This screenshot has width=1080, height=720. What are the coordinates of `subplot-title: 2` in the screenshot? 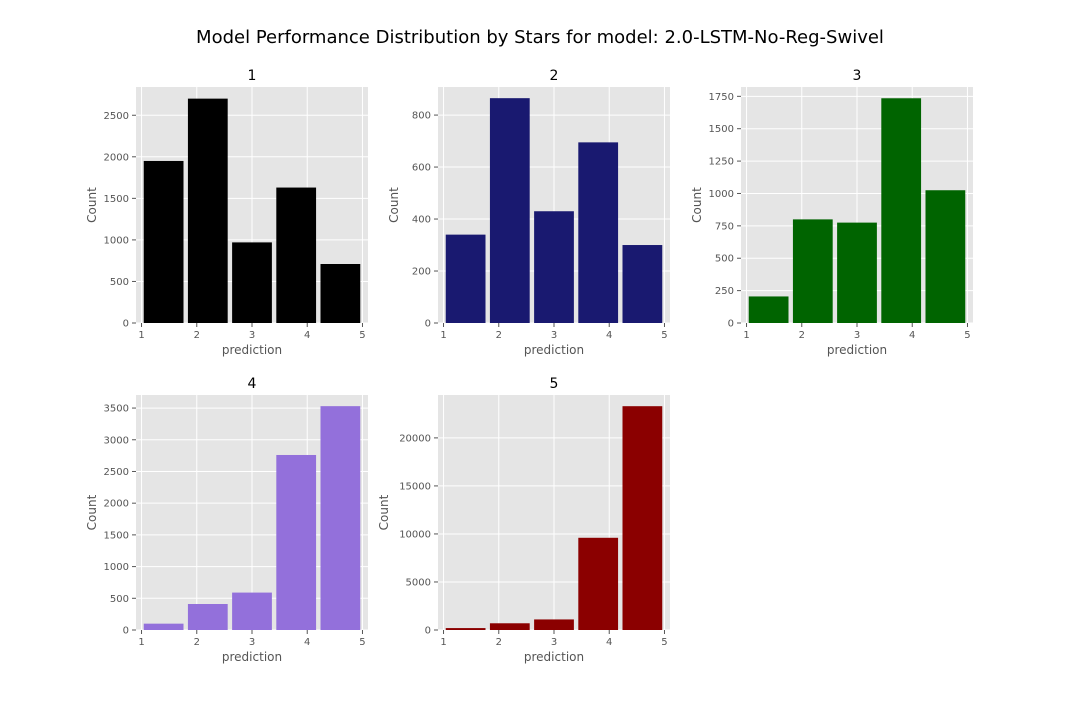 It's located at (554, 76).